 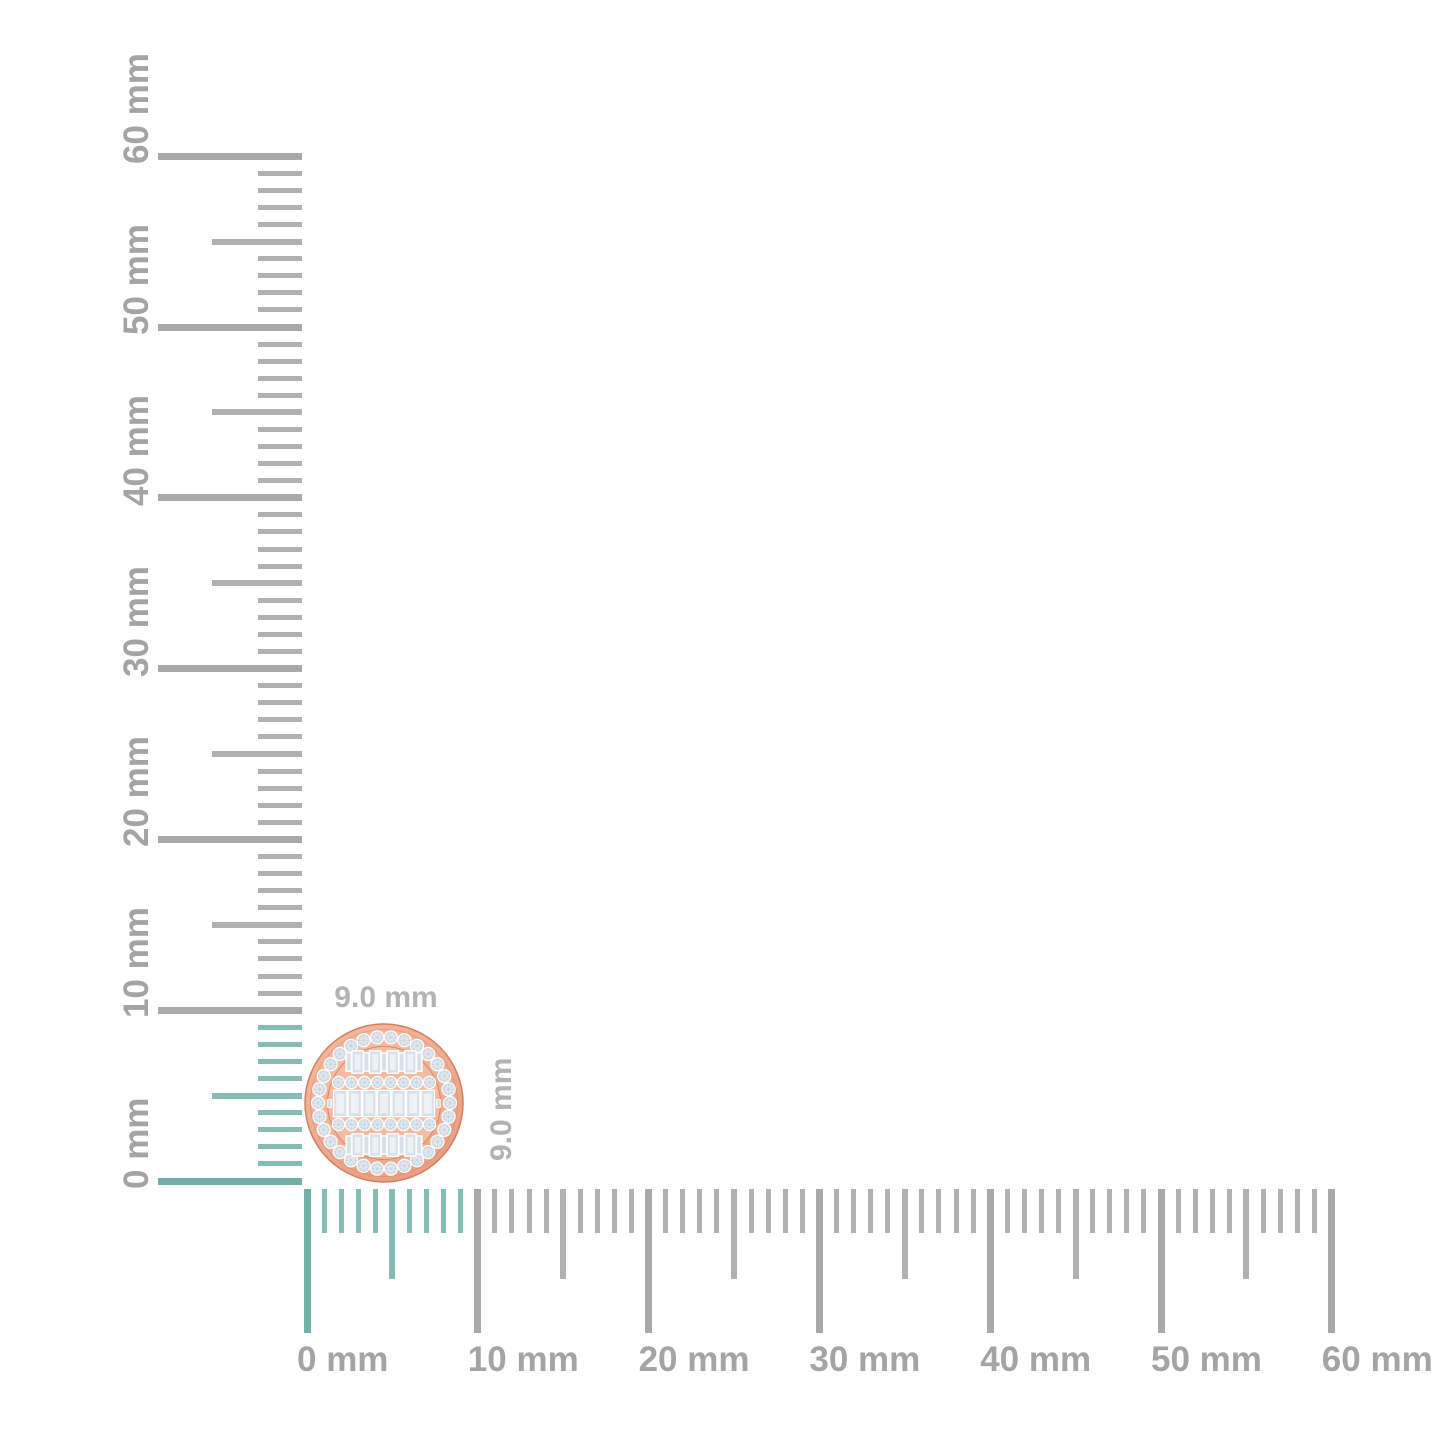 What do you see at coordinates (136, 1143) in the screenshot?
I see `vertical-ruler-label: 0 mm` at bounding box center [136, 1143].